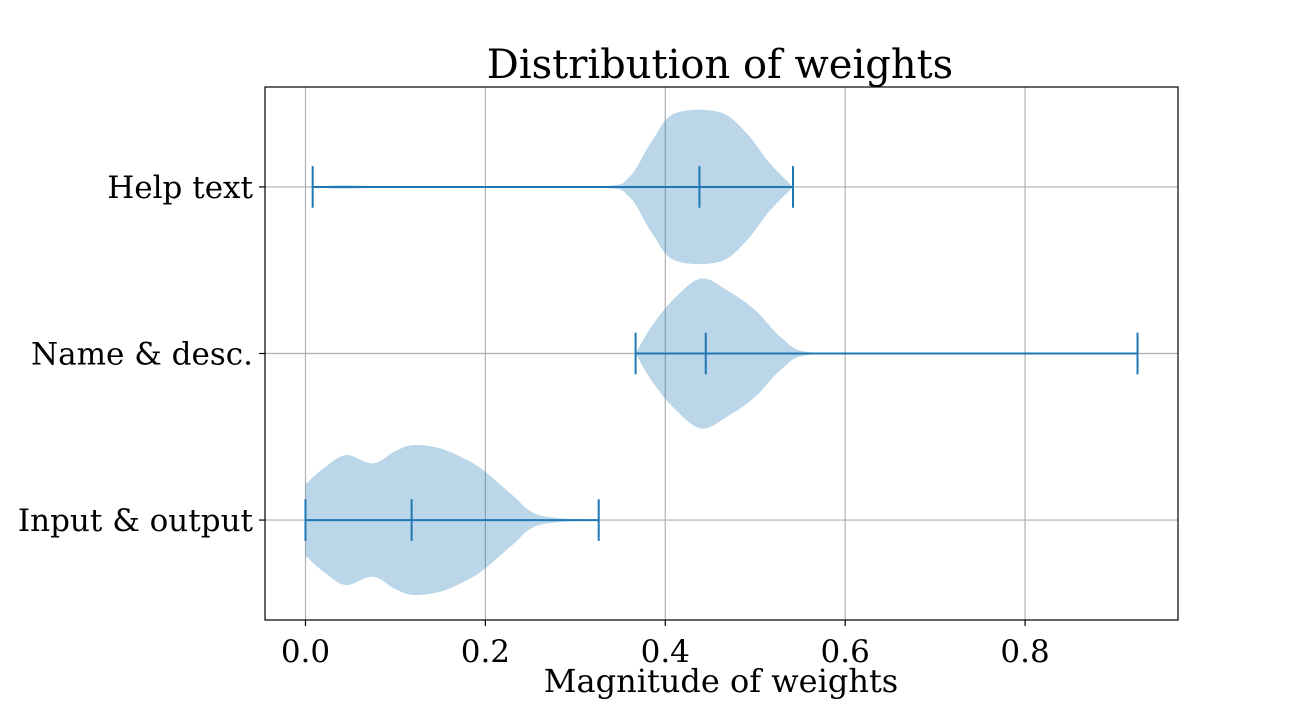  What do you see at coordinates (1024, 652) in the screenshot?
I see `x-tick-label: 0.8` at bounding box center [1024, 652].